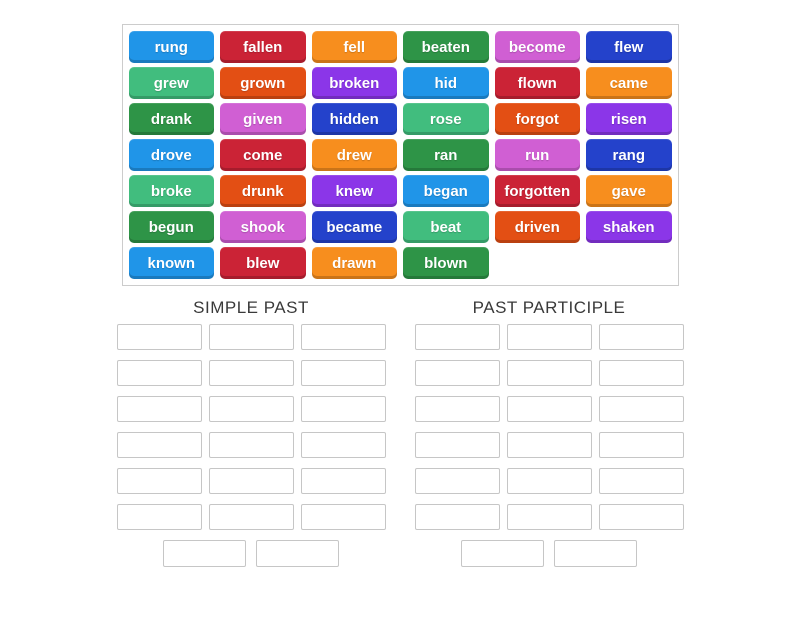 Image resolution: width=800 pixels, height=624 pixels. I want to click on word-tile-forgot: forgot, so click(537, 119).